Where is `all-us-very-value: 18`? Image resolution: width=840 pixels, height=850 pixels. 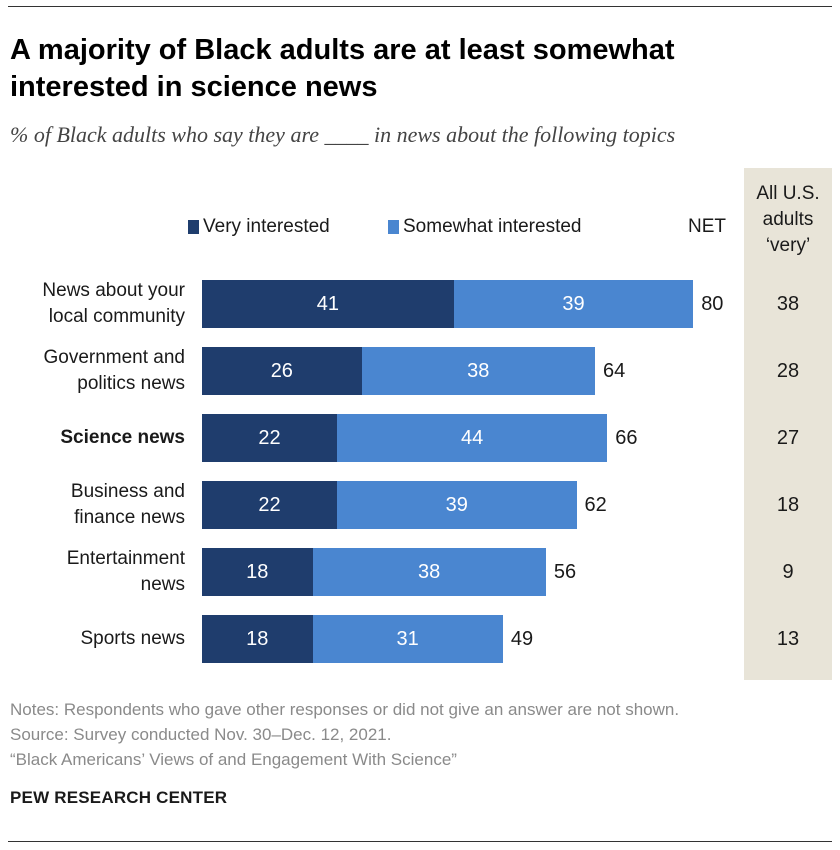 all-us-very-value: 18 is located at coordinates (788, 505).